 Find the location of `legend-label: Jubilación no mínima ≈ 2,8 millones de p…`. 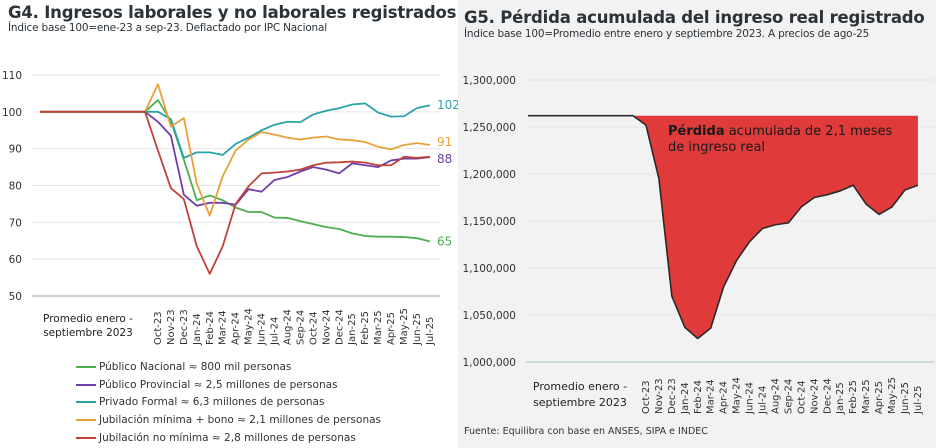

legend-label: Jubilación no mínima ≈ 2,8 millones de p… is located at coordinates (227, 438).